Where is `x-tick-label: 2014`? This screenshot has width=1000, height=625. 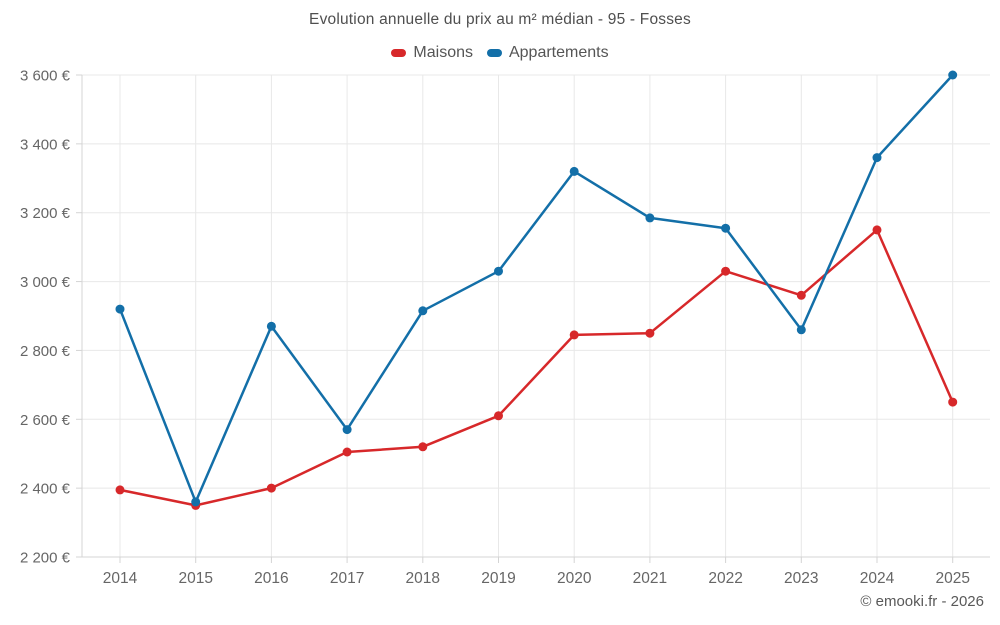
x-tick-label: 2014 is located at coordinates (120, 578).